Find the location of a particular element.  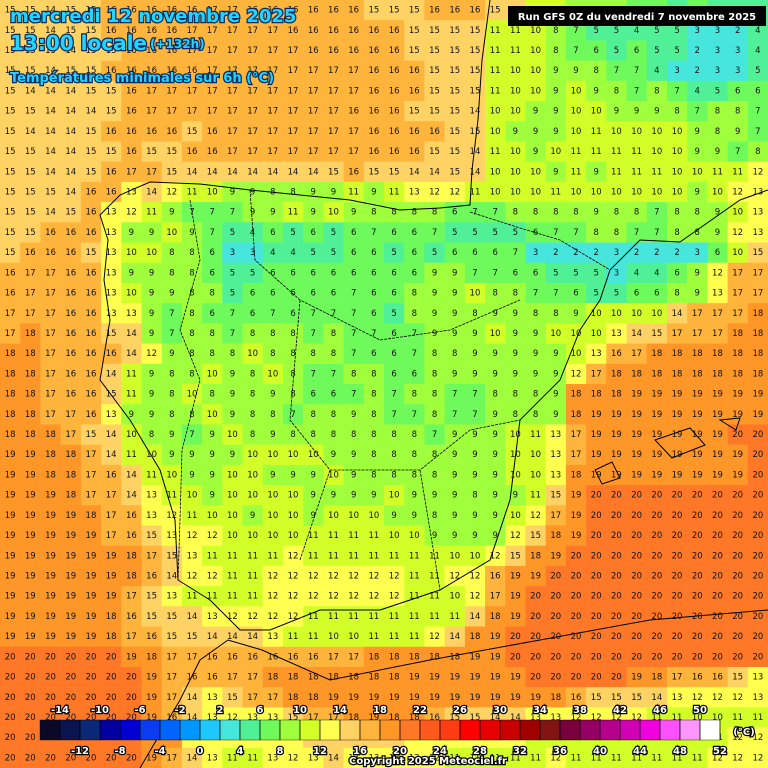

cell-value: 5 is located at coordinates (393, 253).